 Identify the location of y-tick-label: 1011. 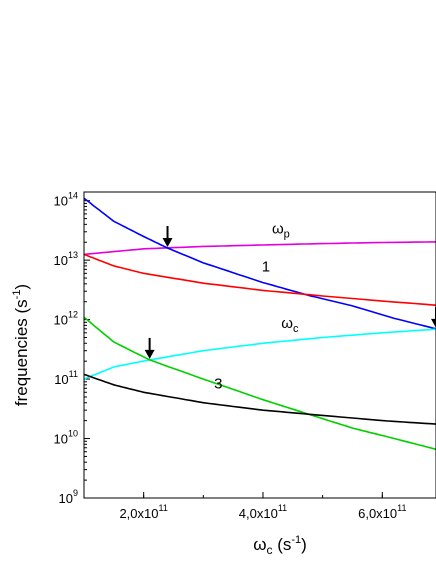
(66, 378).